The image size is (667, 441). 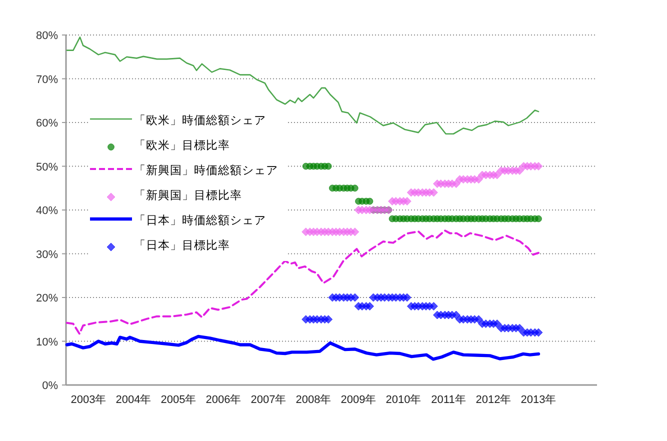 I want to click on legend-label: 「新興国」時価総額シェア, so click(x=206, y=170).